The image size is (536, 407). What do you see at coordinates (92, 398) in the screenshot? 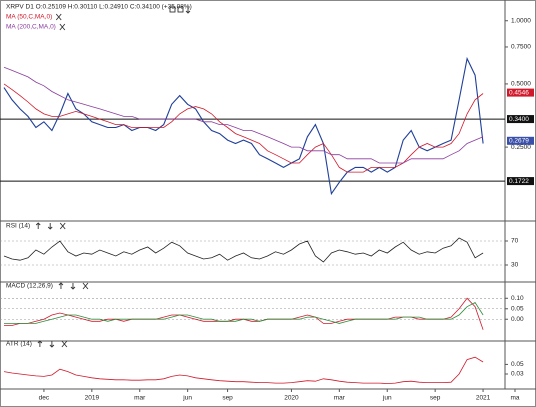
I see `x-tick-label: 2019` at bounding box center [92, 398].